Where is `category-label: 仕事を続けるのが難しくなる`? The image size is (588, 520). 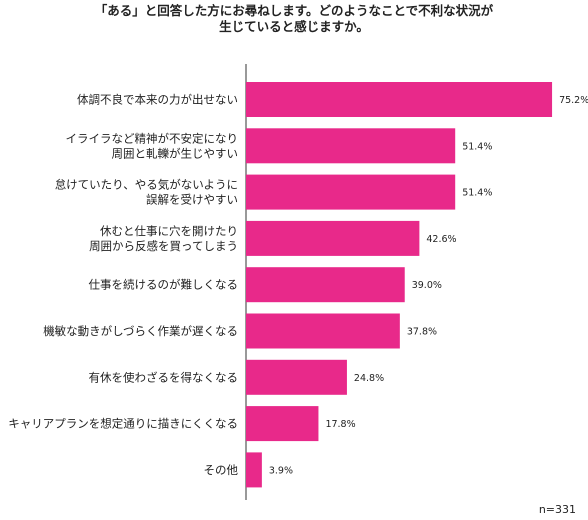
category-label: 仕事を続けるのが難しくなる is located at coordinates (164, 285).